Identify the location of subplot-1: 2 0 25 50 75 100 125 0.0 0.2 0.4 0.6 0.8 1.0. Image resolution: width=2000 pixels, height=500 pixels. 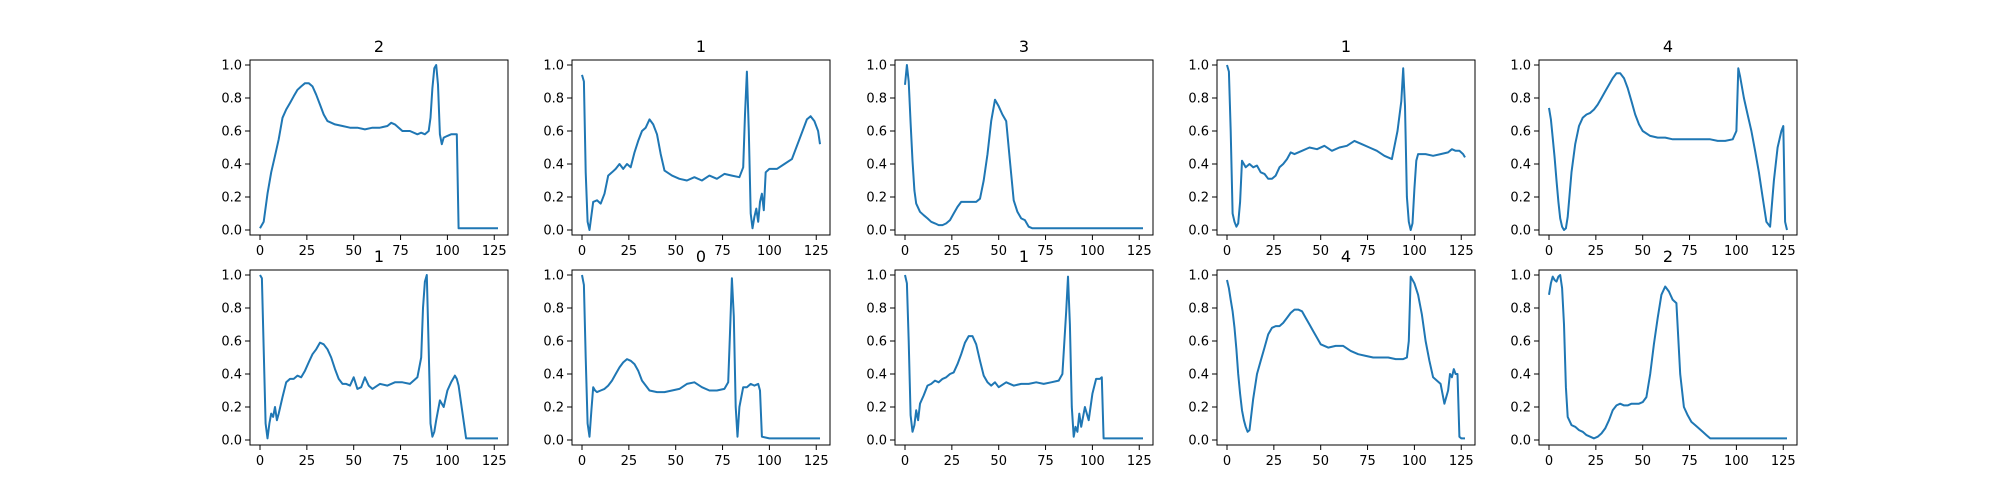
(365, 148).